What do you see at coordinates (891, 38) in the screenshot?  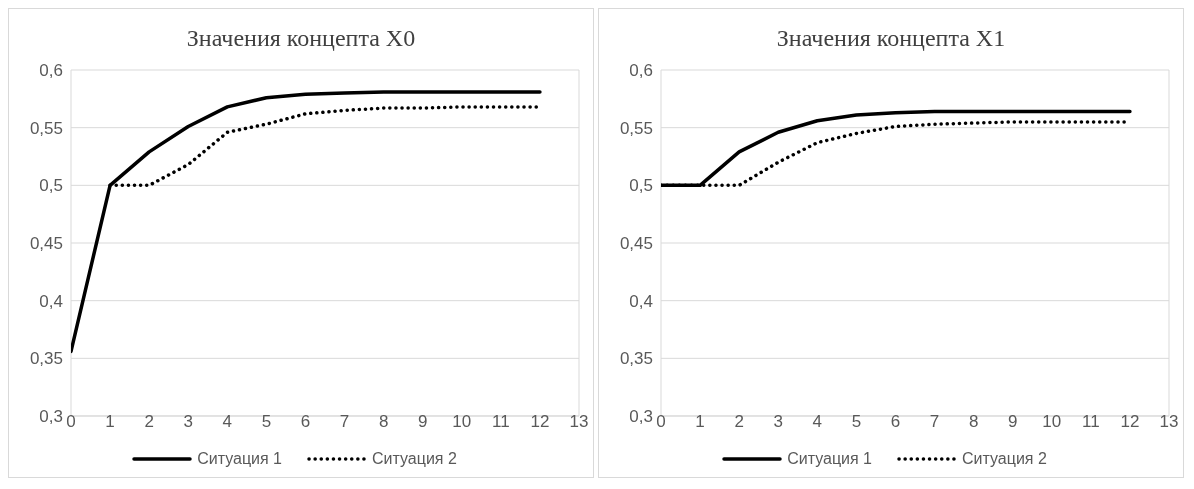 I see `chart-title: Значения концепта X1` at bounding box center [891, 38].